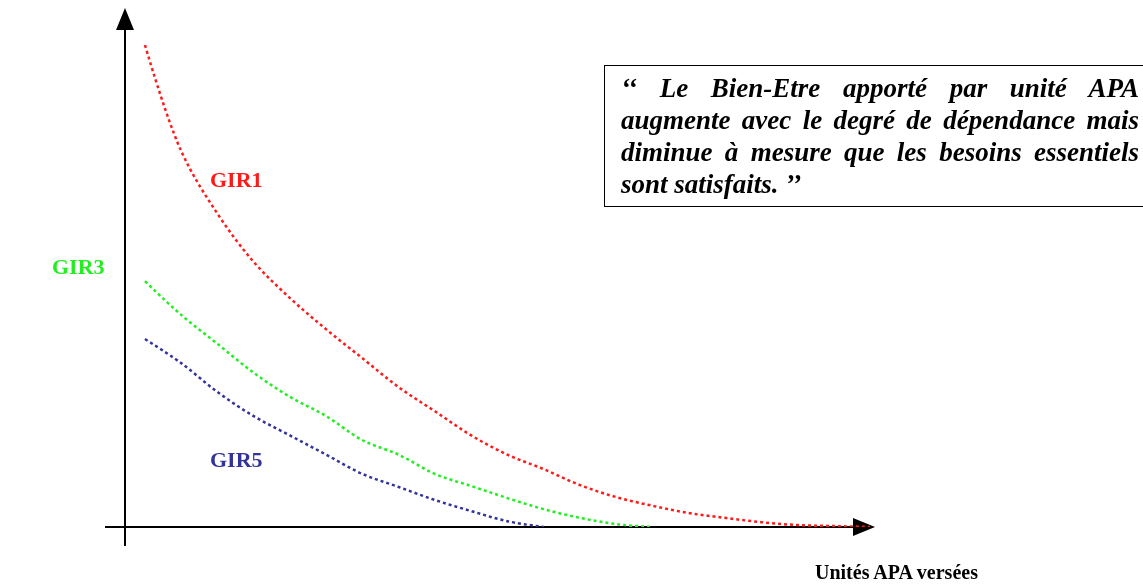 The image size is (1143, 588). What do you see at coordinates (78, 266) in the screenshot?
I see `series-label: GIR3` at bounding box center [78, 266].